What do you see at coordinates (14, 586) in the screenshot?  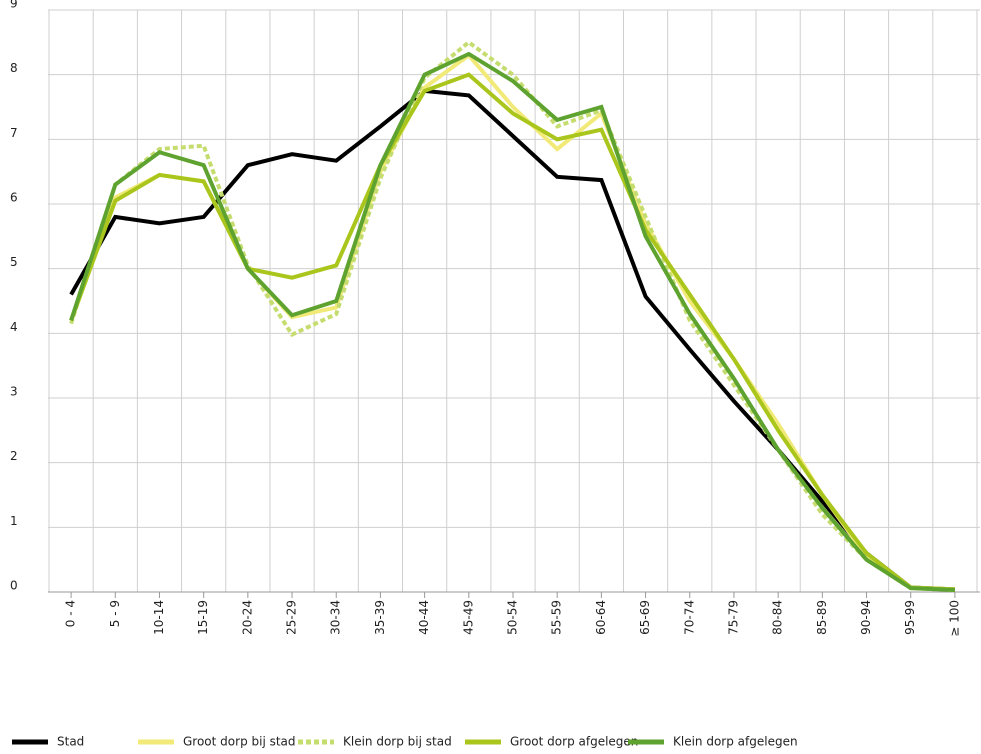 I see `y-tick-label: 0` at bounding box center [14, 586].